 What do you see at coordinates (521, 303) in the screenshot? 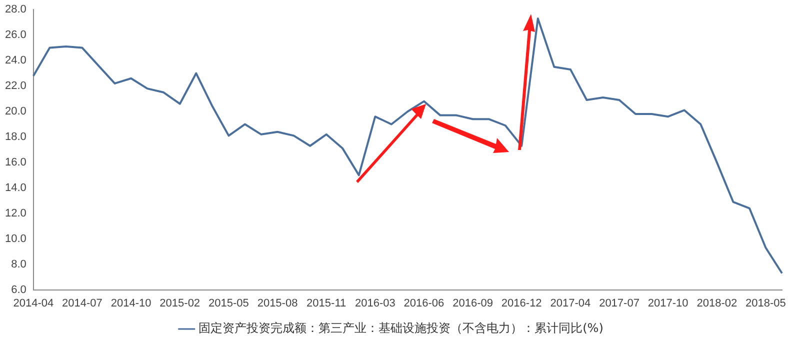
I see `x-tick-label: 2016-12` at bounding box center [521, 303].